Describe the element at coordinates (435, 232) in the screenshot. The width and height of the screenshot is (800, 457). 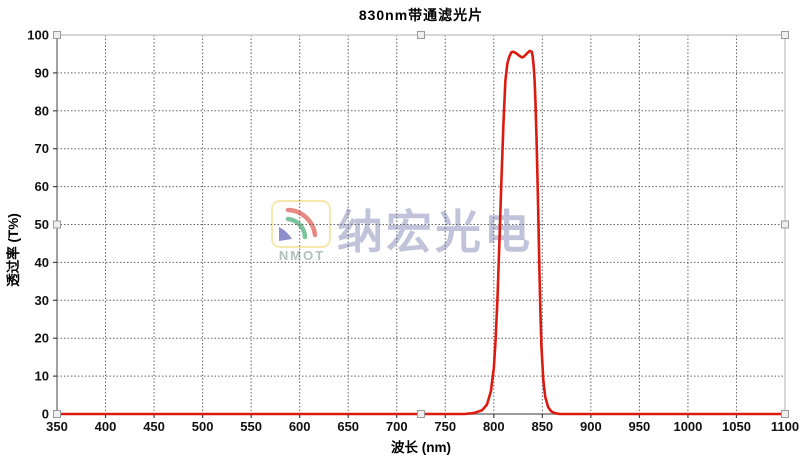
I see `watermark-text: 纳宏光电` at that location.